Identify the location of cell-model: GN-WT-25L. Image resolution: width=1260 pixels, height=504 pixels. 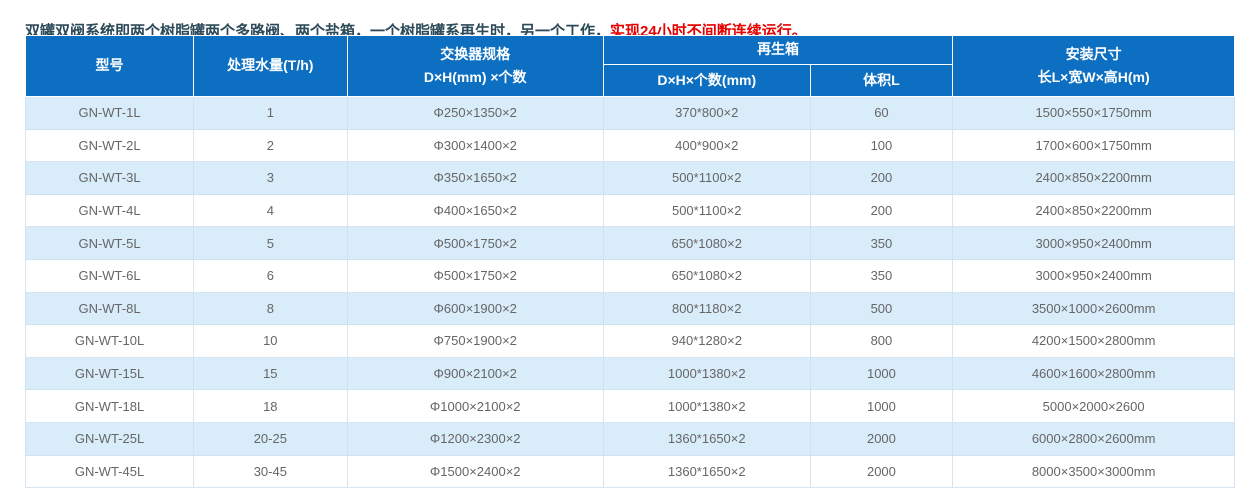
(109, 438).